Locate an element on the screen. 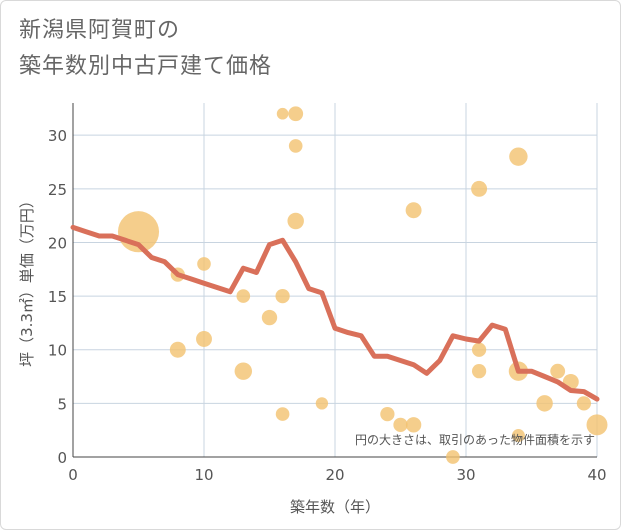 This screenshot has width=621, height=530. y-tick-label: 20 is located at coordinates (57, 243).